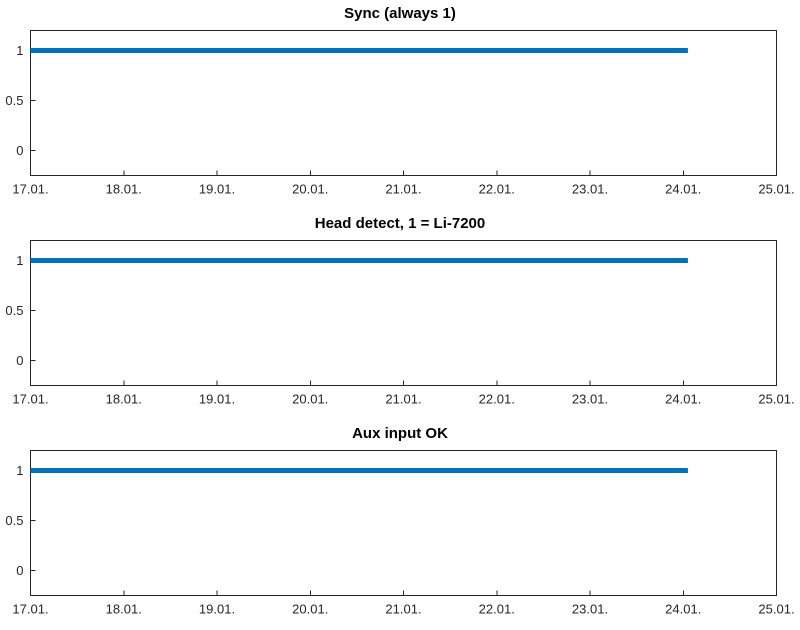 This screenshot has height=630, width=800. What do you see at coordinates (400, 433) in the screenshot?
I see `aux-input-plot-title: Aux input OK` at bounding box center [400, 433].